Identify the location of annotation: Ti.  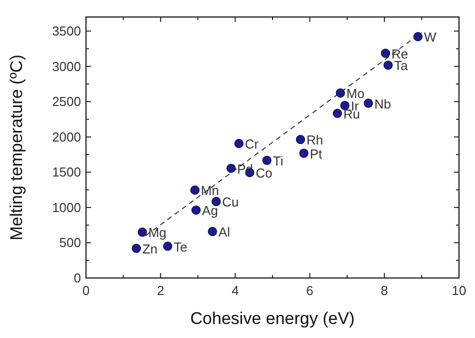
(278, 160).